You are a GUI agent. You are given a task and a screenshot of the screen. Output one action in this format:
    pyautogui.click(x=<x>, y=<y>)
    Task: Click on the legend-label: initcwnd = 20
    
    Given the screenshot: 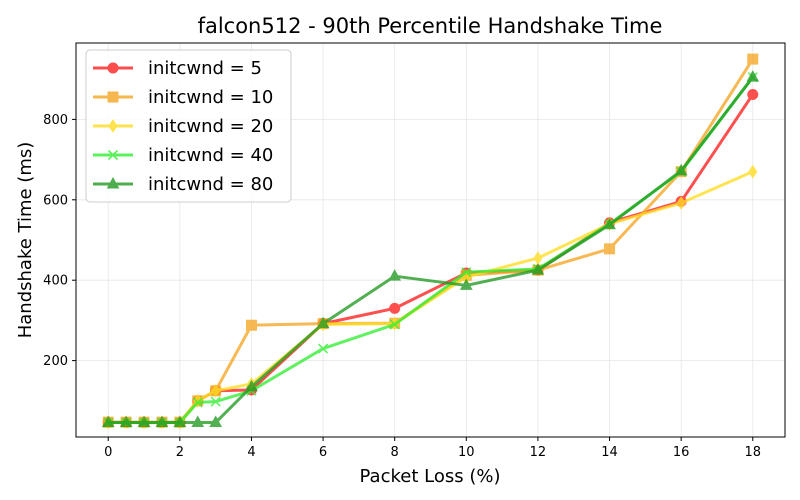 What is the action you would take?
    pyautogui.click(x=210, y=126)
    